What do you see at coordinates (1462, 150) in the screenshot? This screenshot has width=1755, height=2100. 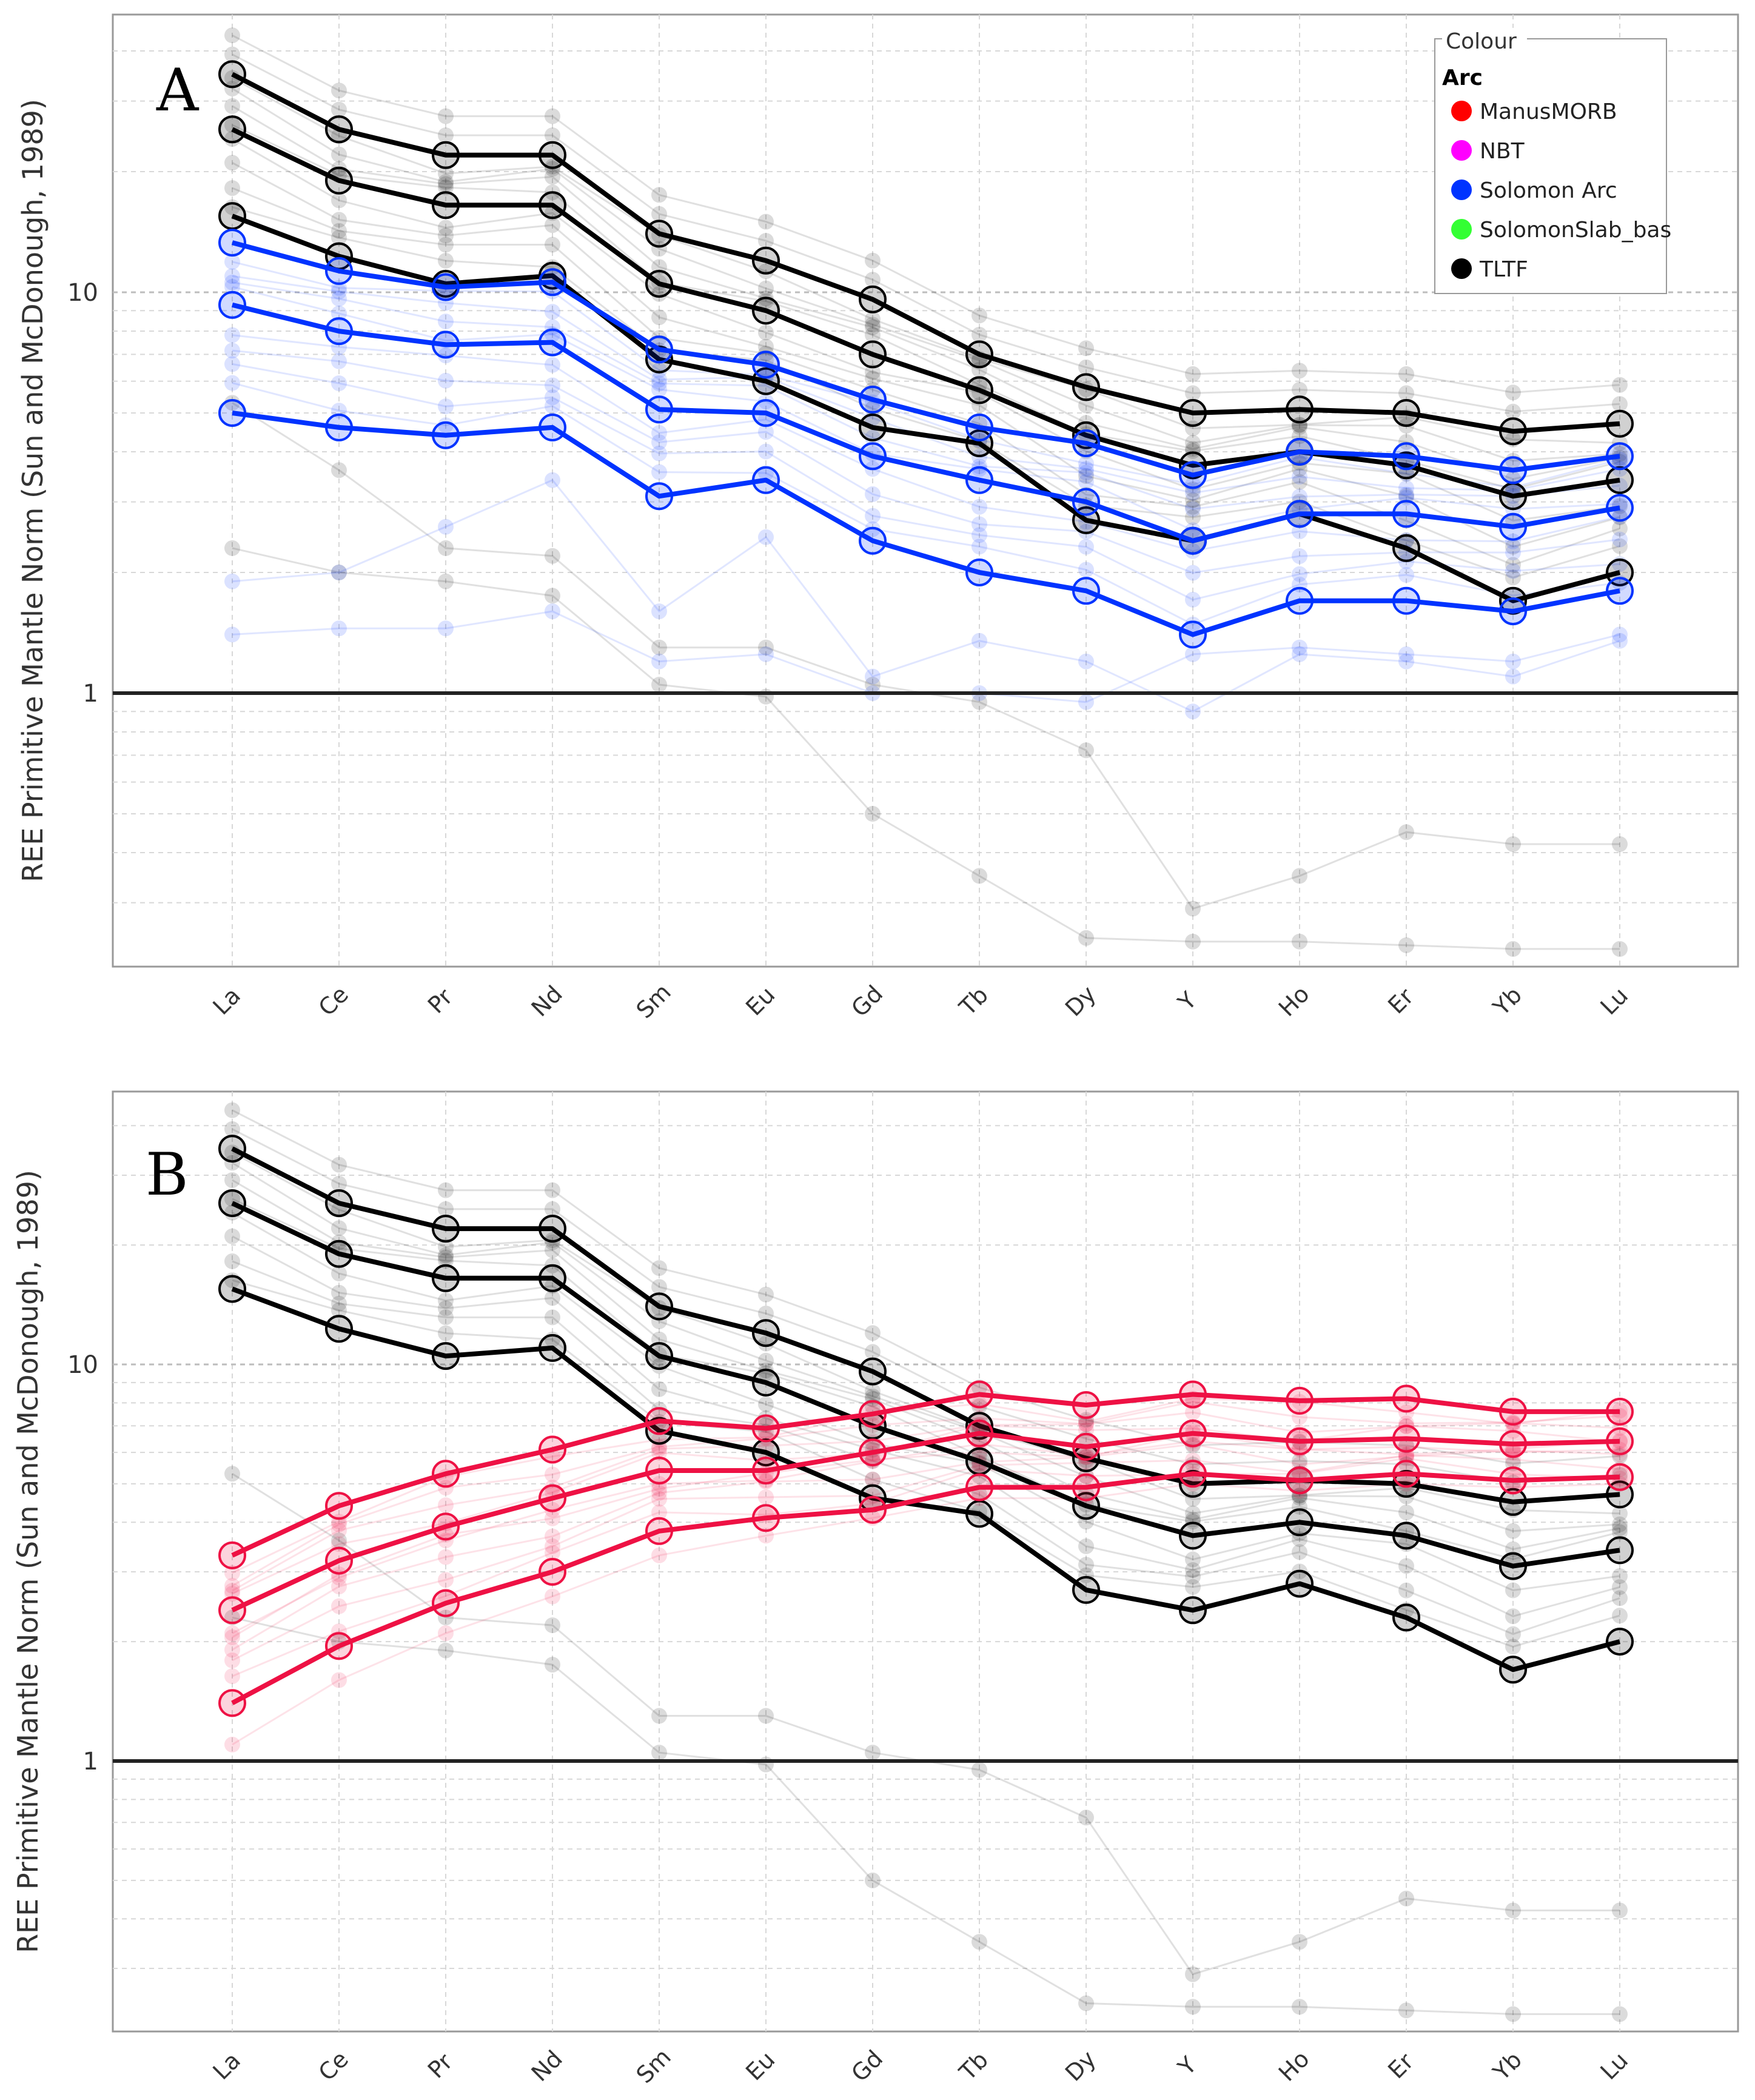 I see `legend-marker-nbt` at bounding box center [1462, 150].